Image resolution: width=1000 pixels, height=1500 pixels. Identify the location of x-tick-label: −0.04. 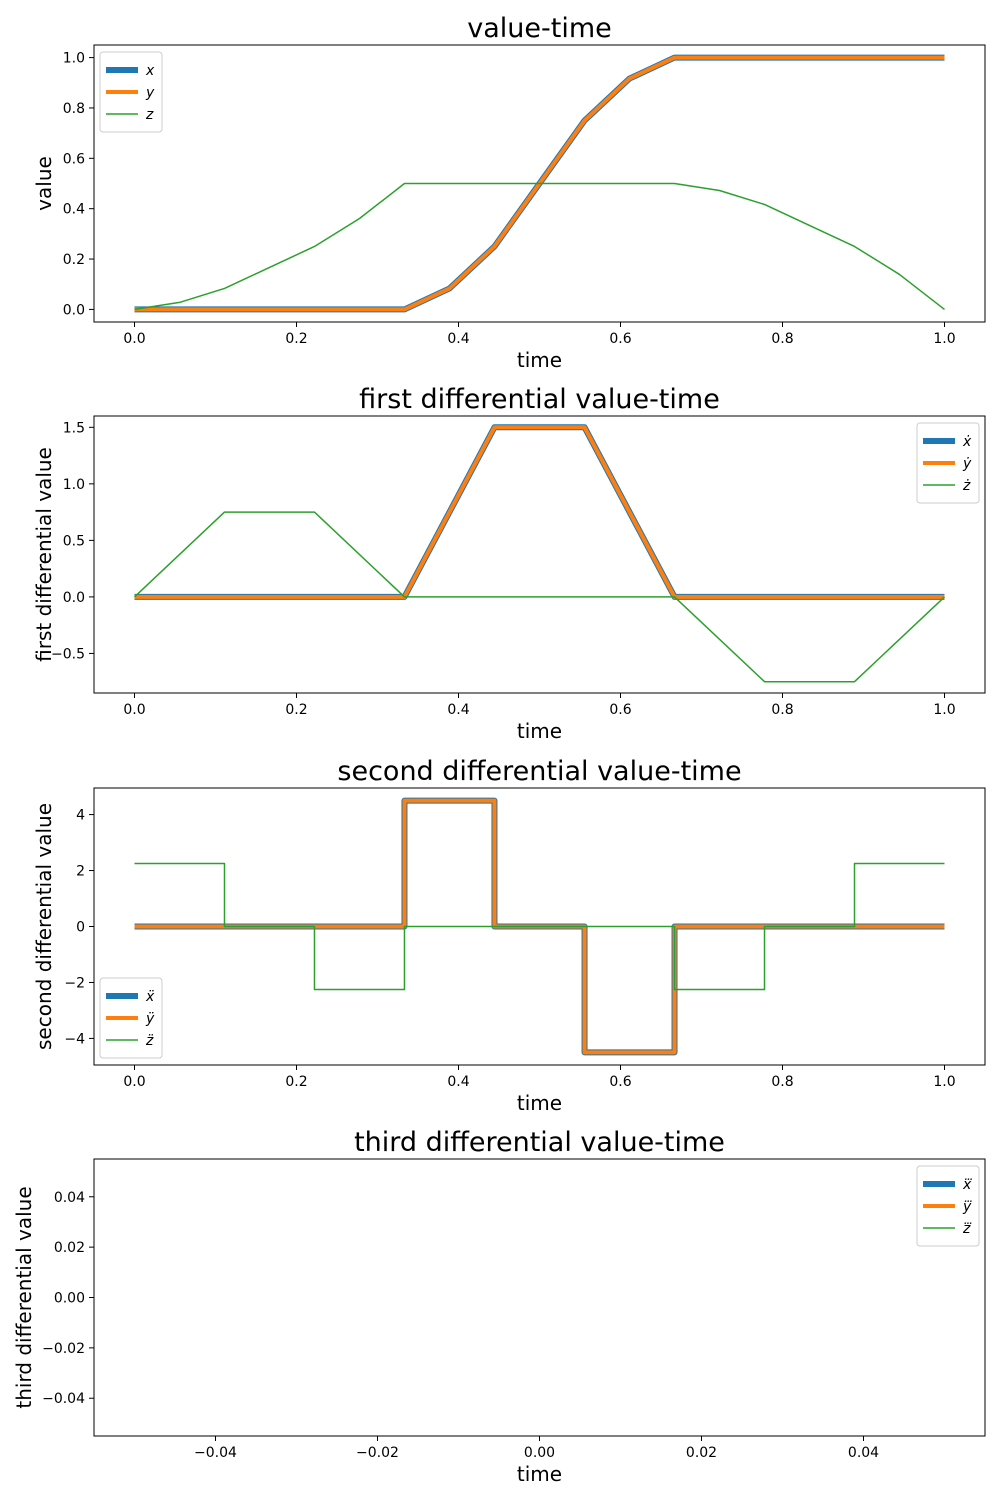
(215, 1453).